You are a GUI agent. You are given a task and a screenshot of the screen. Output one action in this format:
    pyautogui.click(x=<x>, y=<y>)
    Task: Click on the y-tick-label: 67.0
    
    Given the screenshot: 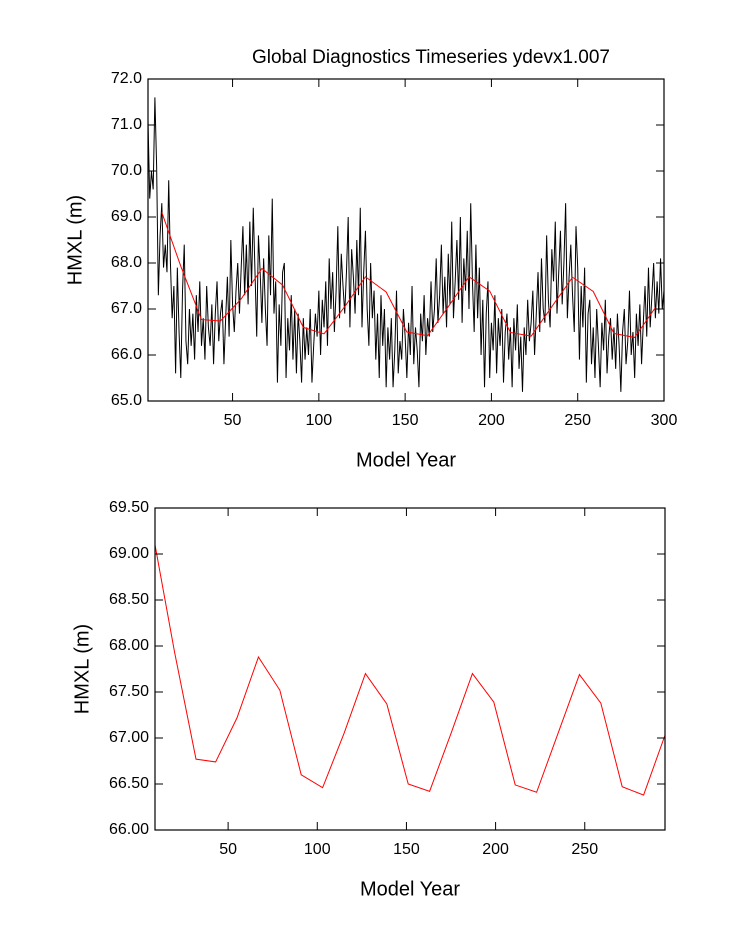 What is the action you would take?
    pyautogui.click(x=126, y=308)
    